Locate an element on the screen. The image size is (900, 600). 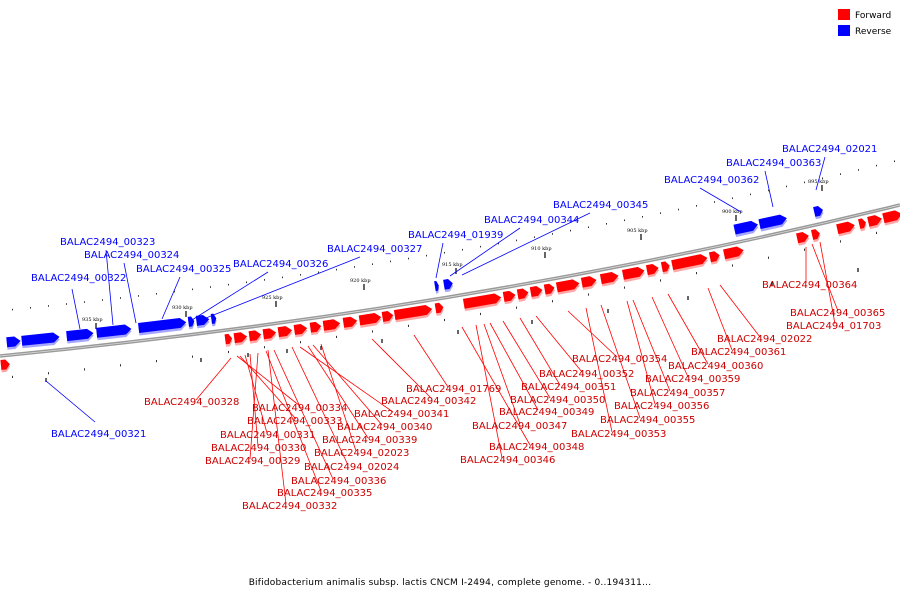
gene-label-reverse: BALAC2494_00363 is located at coordinates (773, 163).